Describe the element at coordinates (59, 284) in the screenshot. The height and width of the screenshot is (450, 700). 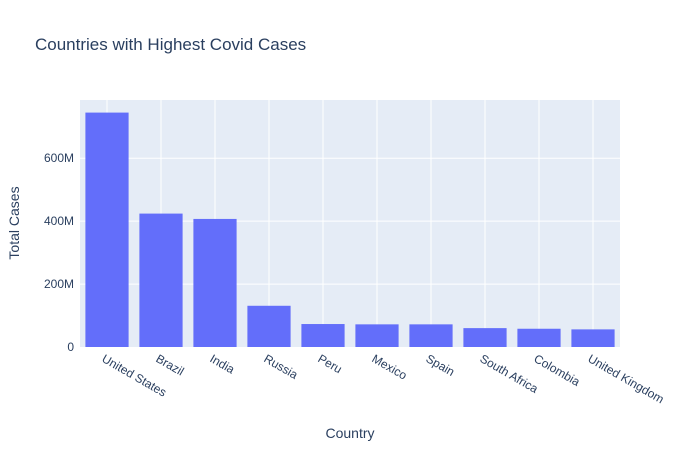
I see `y-tick-label: 200M` at that location.